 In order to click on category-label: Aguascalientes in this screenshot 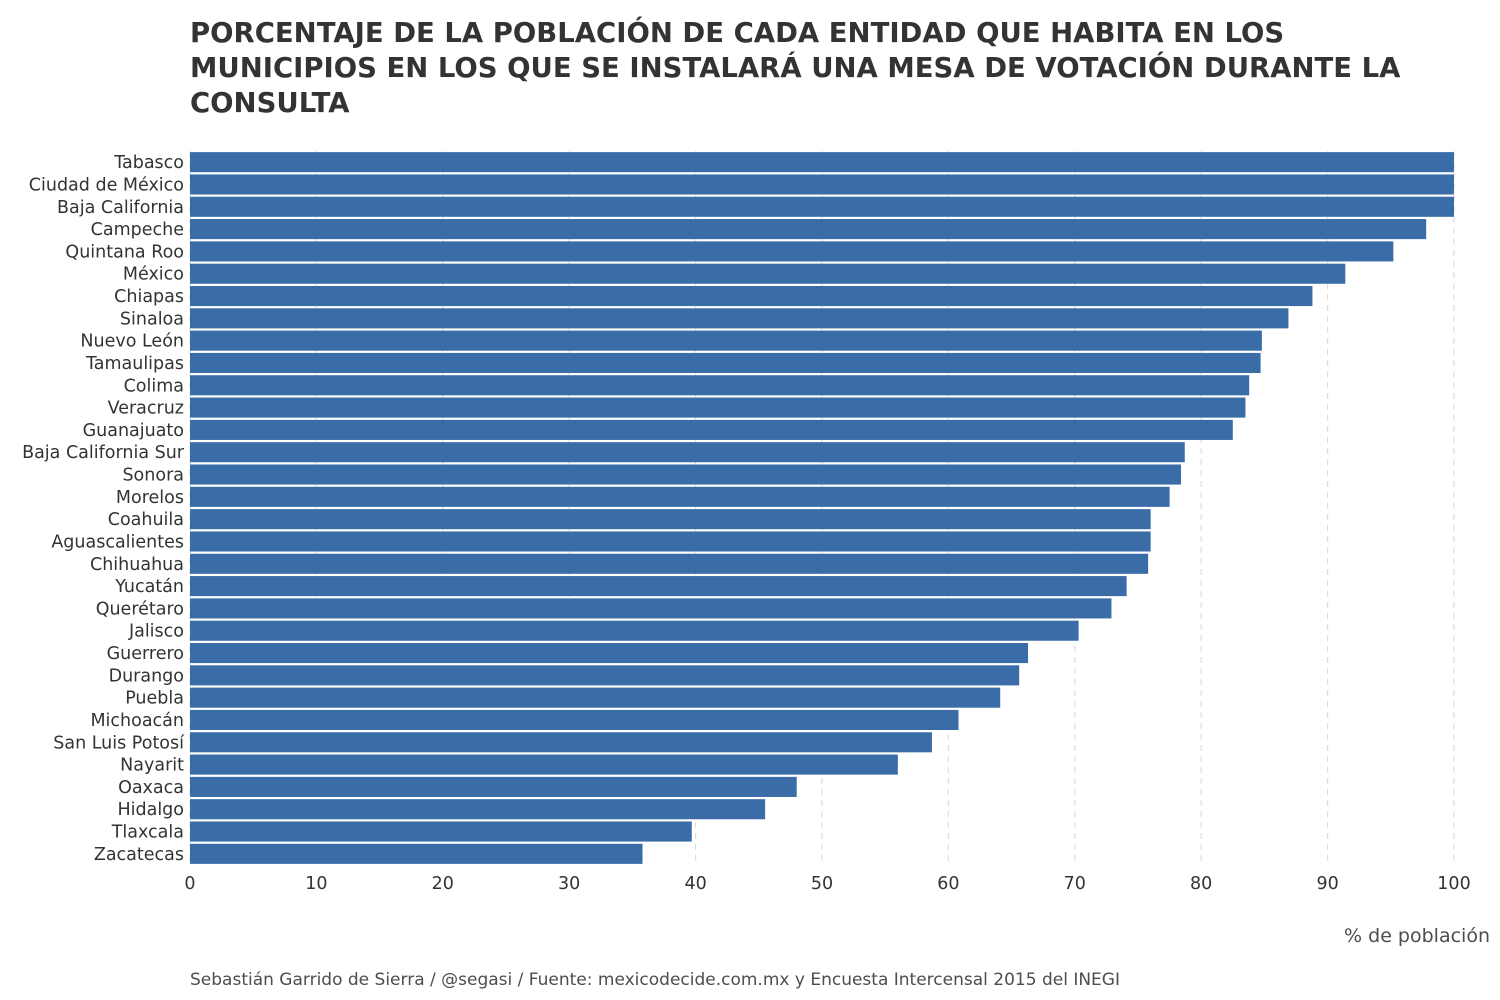, I will do `click(117, 542)`.